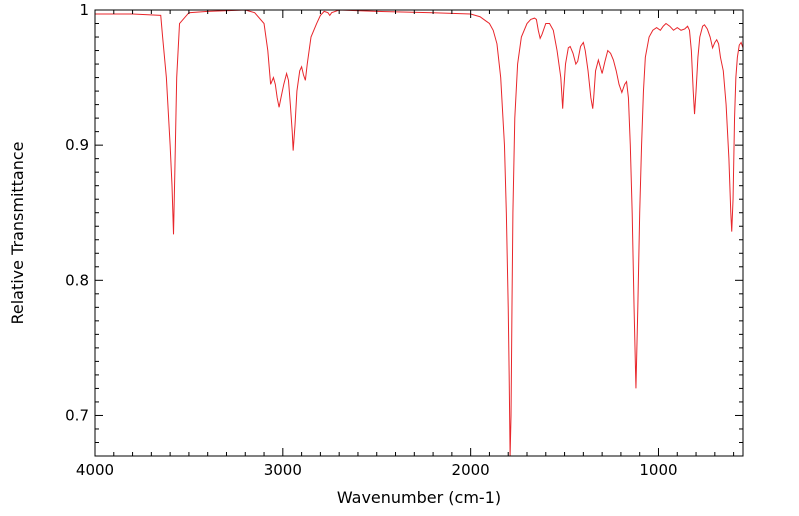 Image resolution: width=799 pixels, height=516 pixels. I want to click on x-axis-title: Wavenumber (cm-1), so click(419, 497).